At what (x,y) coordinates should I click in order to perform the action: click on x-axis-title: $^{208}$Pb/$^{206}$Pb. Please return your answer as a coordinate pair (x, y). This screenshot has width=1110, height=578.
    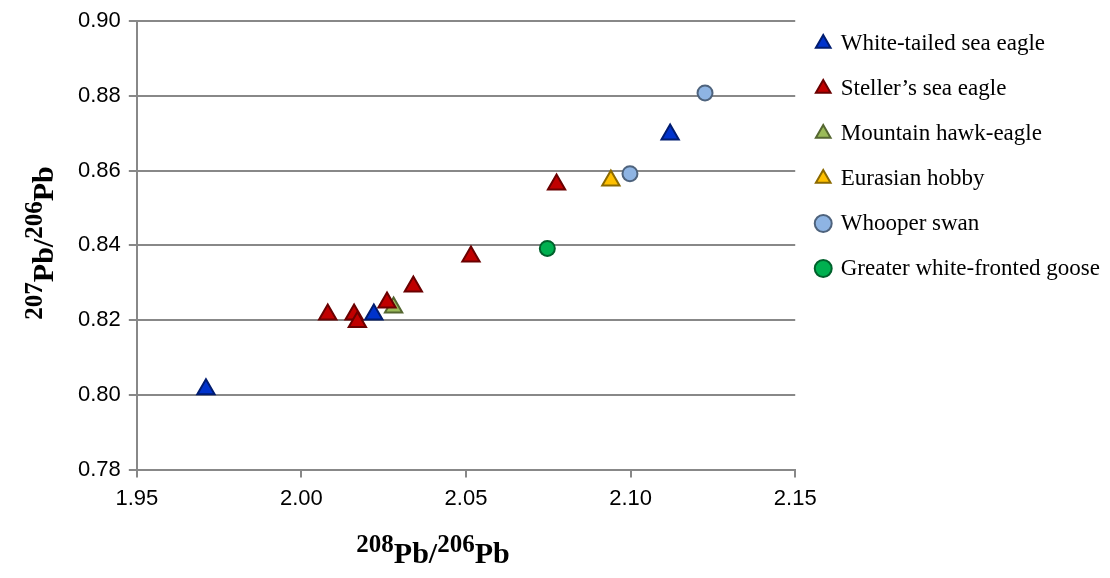
    Looking at the image, I should click on (433, 550).